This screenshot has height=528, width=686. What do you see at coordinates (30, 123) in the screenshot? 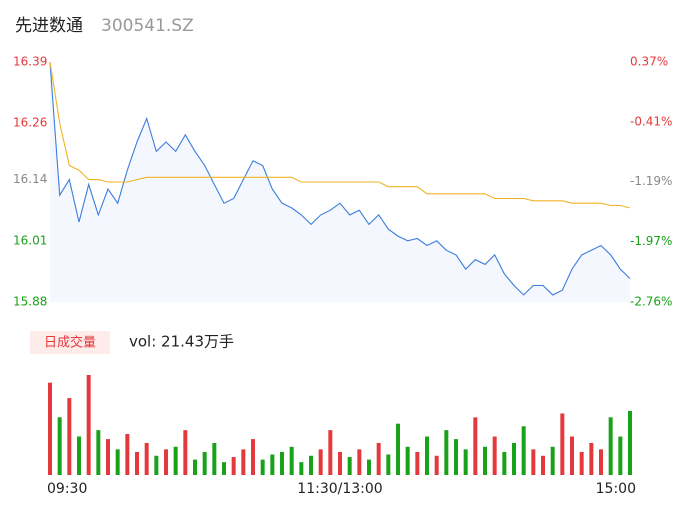
I see `y-tick-label: 16.26` at bounding box center [30, 123].